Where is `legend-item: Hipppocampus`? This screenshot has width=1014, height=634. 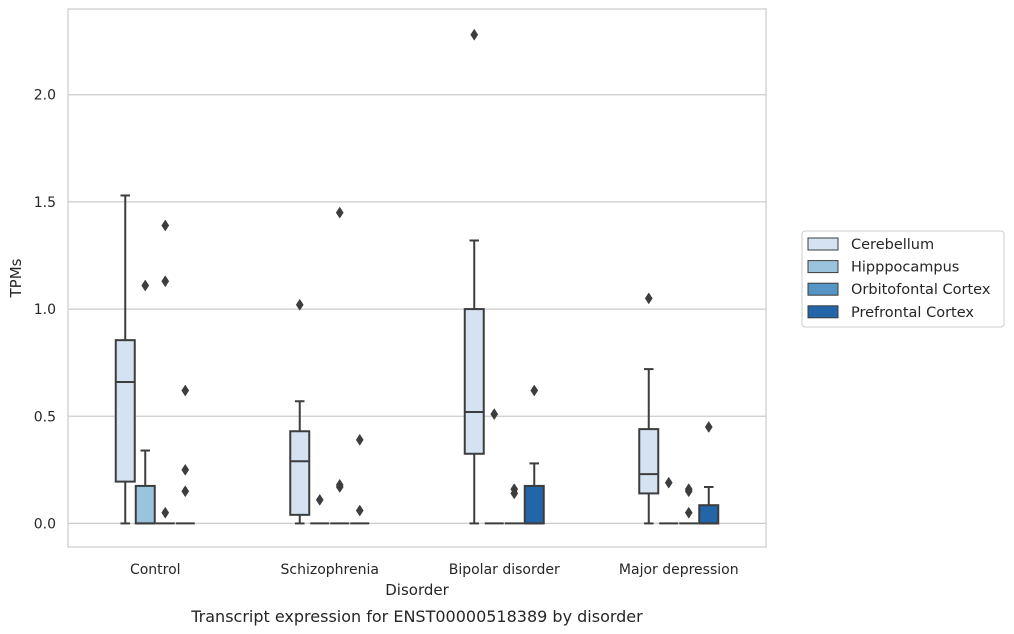 legend-item: Hipppocampus is located at coordinates (883, 268).